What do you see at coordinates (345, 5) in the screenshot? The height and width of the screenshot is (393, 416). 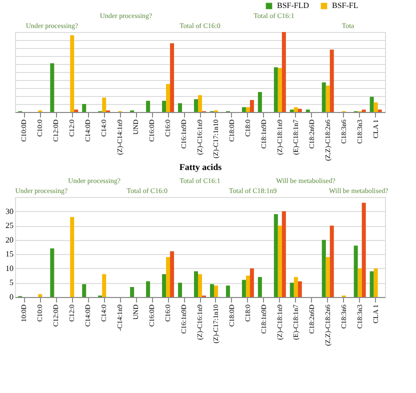 I see `legend-label: BSF-FL` at bounding box center [345, 5].